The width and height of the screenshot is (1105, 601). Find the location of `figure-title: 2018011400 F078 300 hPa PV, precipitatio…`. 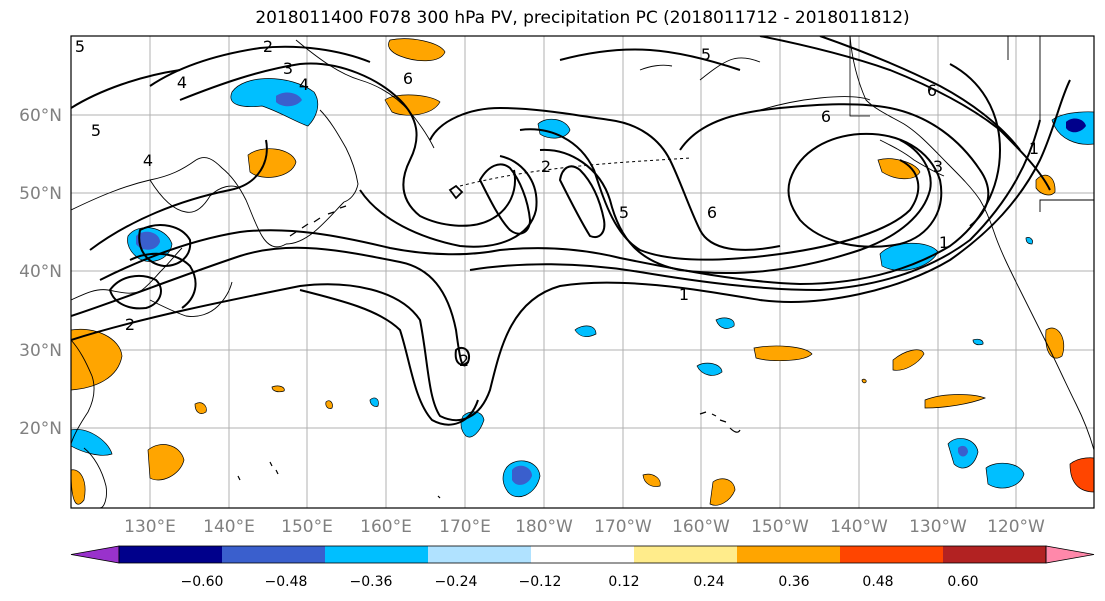

figure-title: 2018011400 F078 300 hPa PV, precipitatio… is located at coordinates (582, 18).